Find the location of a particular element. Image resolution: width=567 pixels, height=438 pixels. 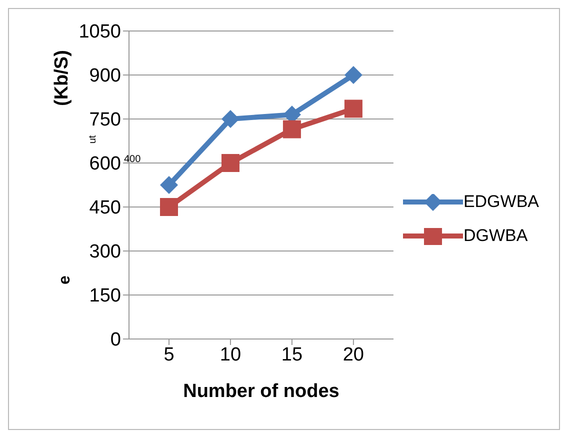

x-tick-label: 10 is located at coordinates (231, 355).